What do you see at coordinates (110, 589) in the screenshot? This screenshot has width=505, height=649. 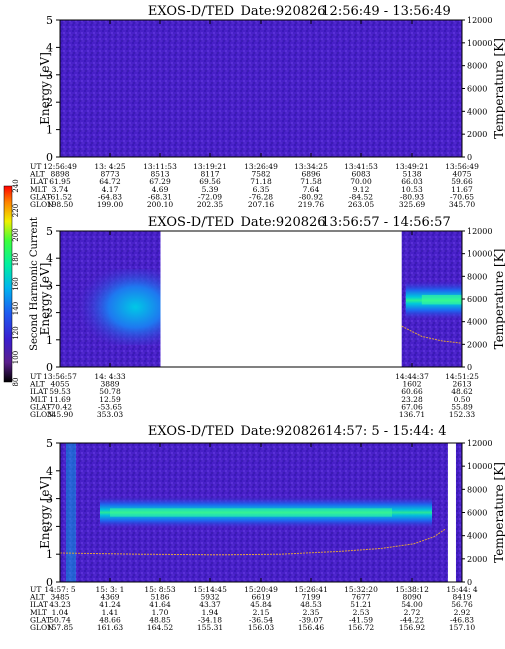 I see `table-cell: 15: 3: 1` at bounding box center [110, 589].